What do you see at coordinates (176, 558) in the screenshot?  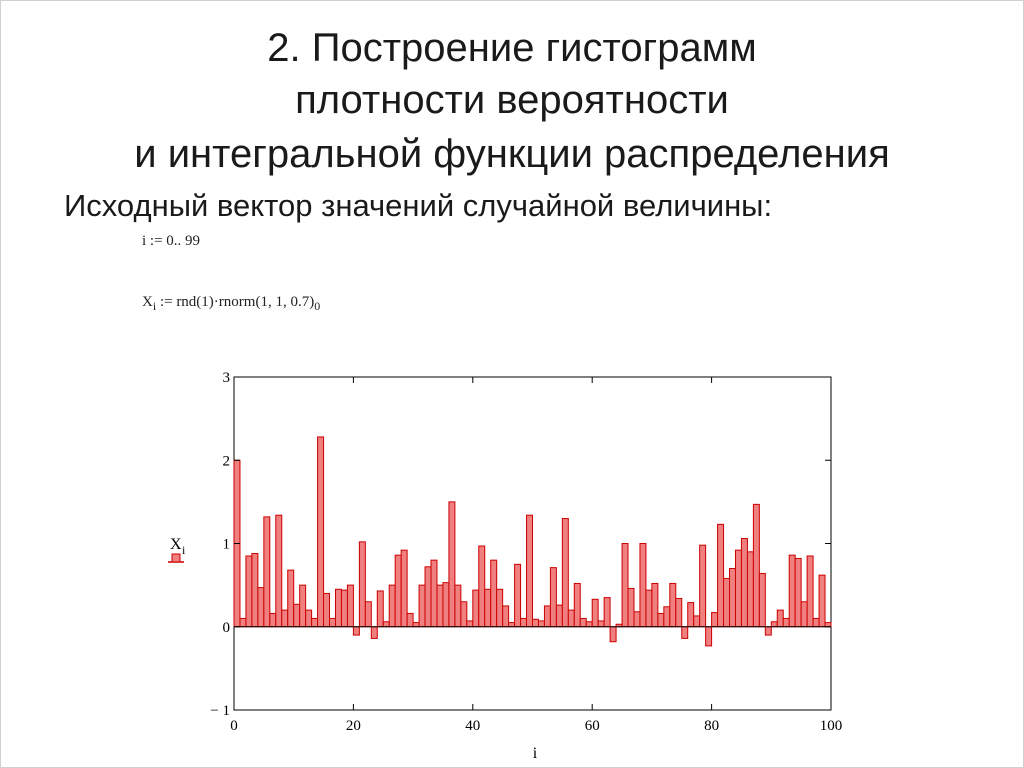 I see `legend-swatch` at bounding box center [176, 558].